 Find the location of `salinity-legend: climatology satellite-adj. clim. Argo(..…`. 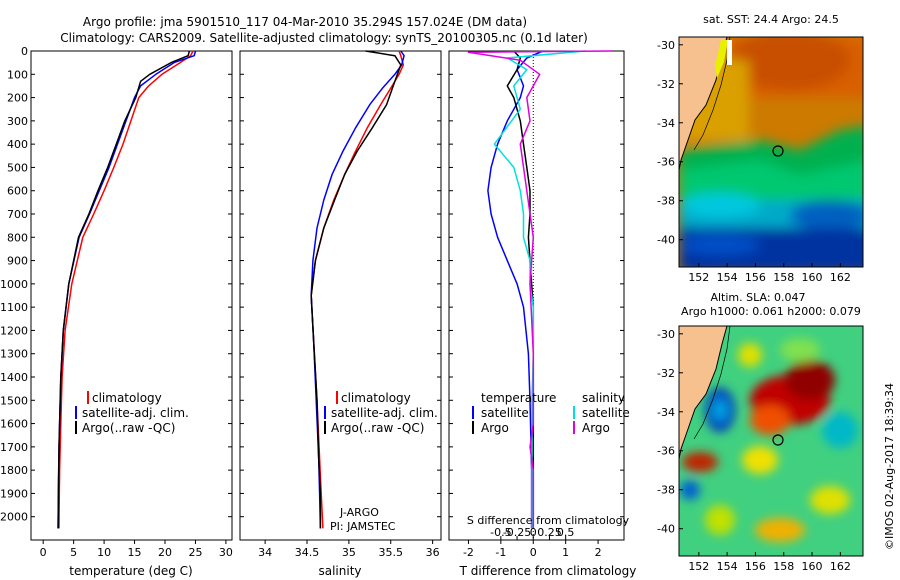

salinity-legend: climatology satellite-adj. clim. Argo(..… is located at coordinates (381, 413).